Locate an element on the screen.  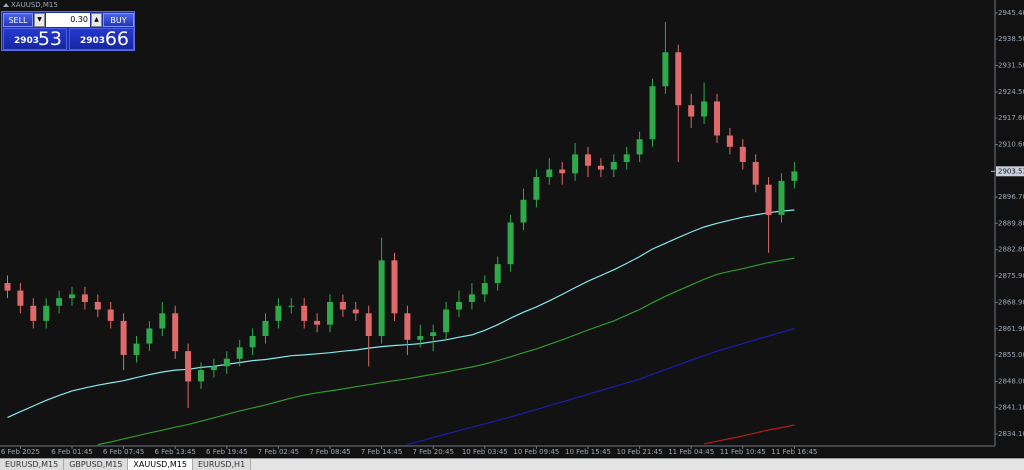
x-tick-label: 10 Feb 21:45 is located at coordinates (640, 452).